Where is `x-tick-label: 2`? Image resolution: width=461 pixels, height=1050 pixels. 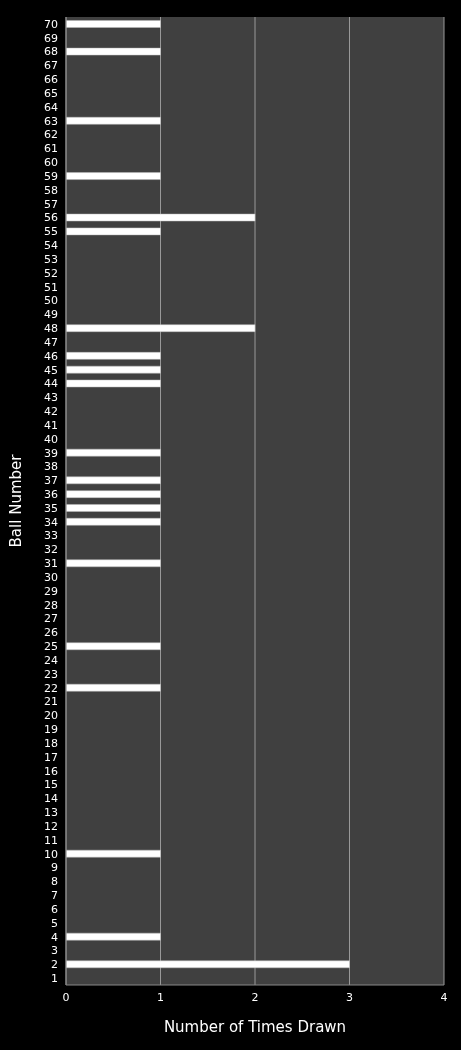 x-tick-label: 2 is located at coordinates (255, 997).